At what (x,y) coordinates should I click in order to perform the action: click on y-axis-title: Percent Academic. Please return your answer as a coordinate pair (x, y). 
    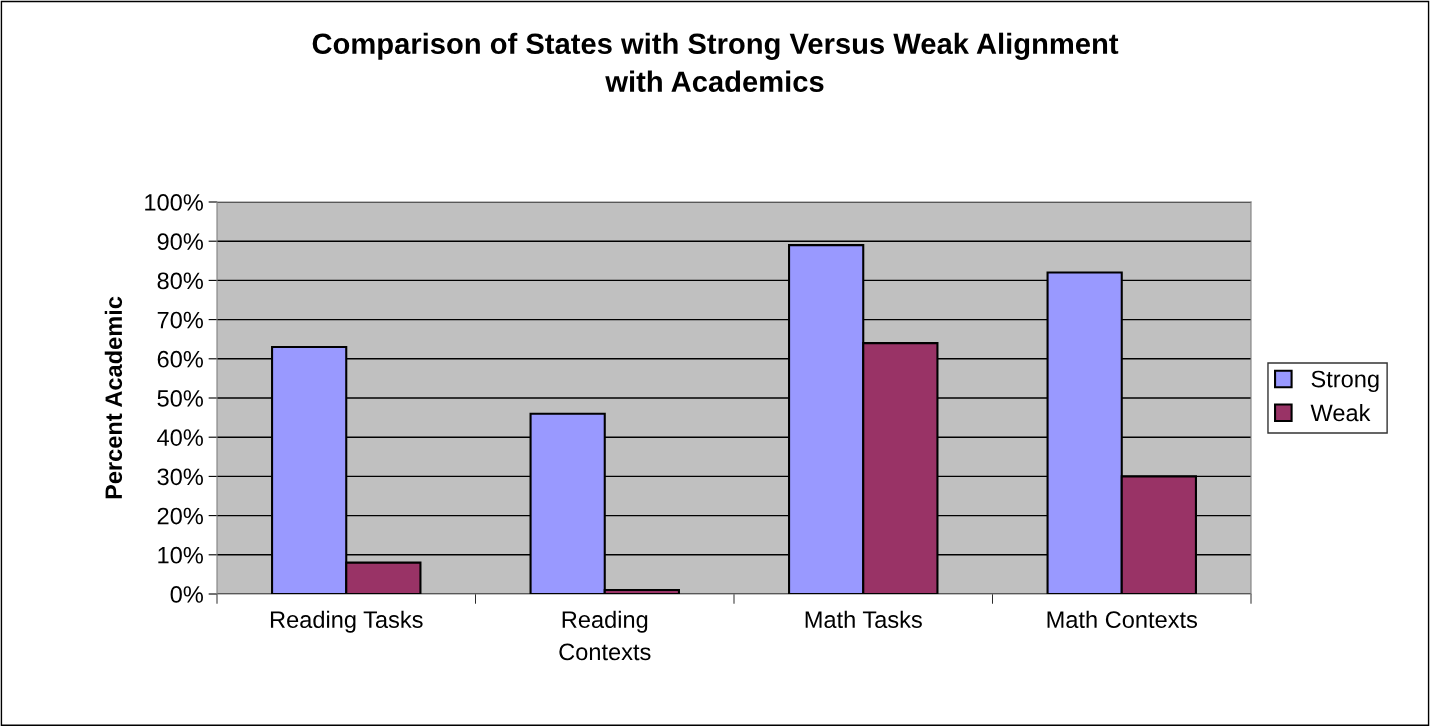
    Looking at the image, I should click on (113, 397).